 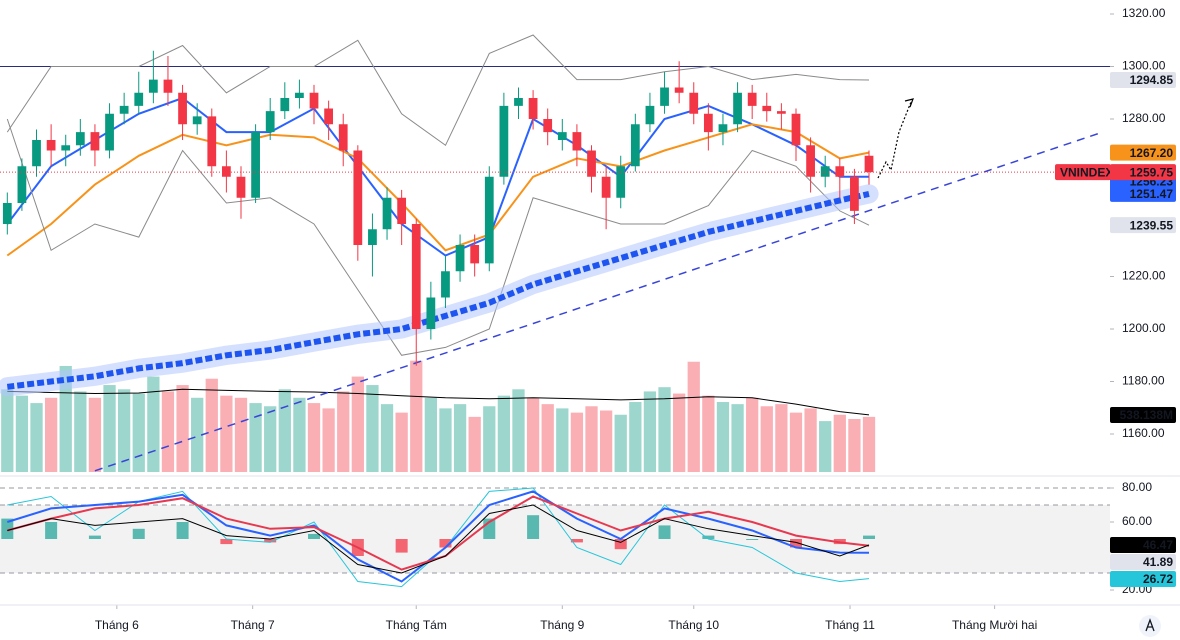 What do you see at coordinates (1158, 562) in the screenshot?
I see `price-tag: 41.89` at bounding box center [1158, 562].